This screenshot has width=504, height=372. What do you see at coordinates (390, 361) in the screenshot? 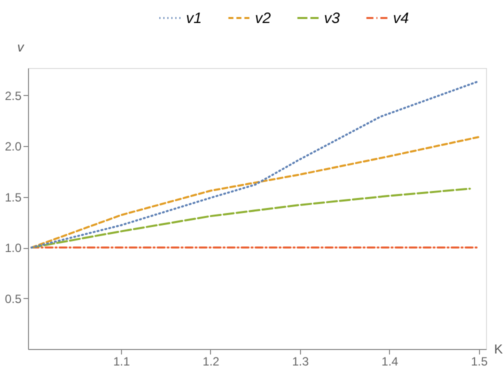
I see `x-tick-label: 1.4` at bounding box center [390, 361].